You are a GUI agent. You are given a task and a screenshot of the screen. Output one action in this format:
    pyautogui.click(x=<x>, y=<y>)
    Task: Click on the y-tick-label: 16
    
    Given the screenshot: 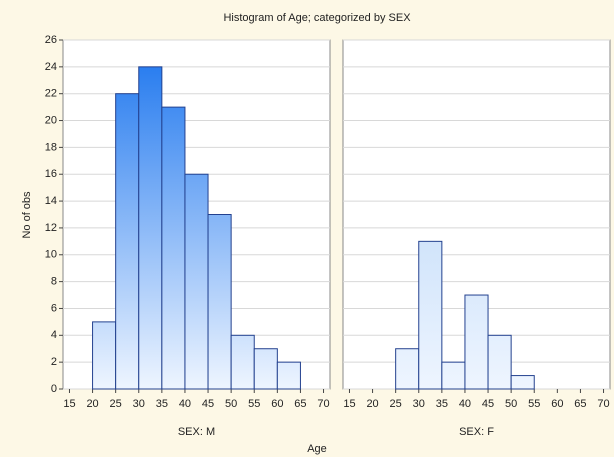 What is the action you would take?
    pyautogui.click(x=51, y=174)
    